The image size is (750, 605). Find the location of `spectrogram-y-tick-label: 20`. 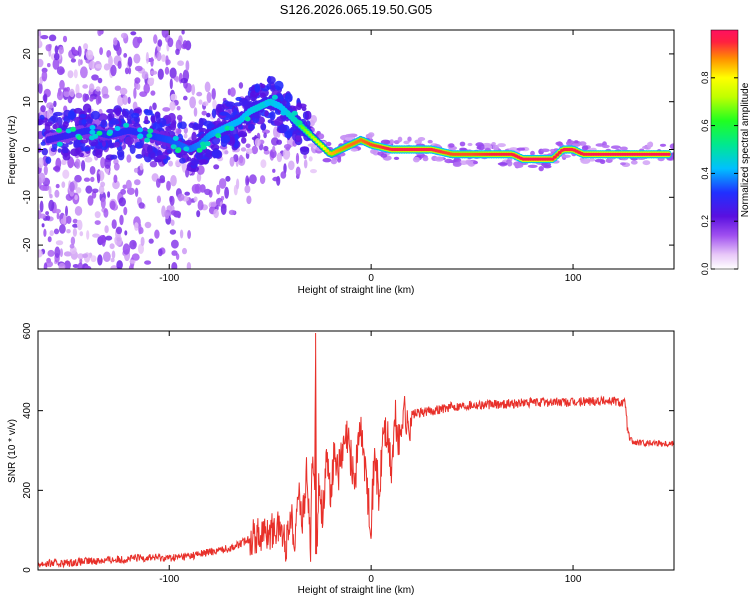

spectrogram-y-tick-label: 20 is located at coordinates (27, 54).